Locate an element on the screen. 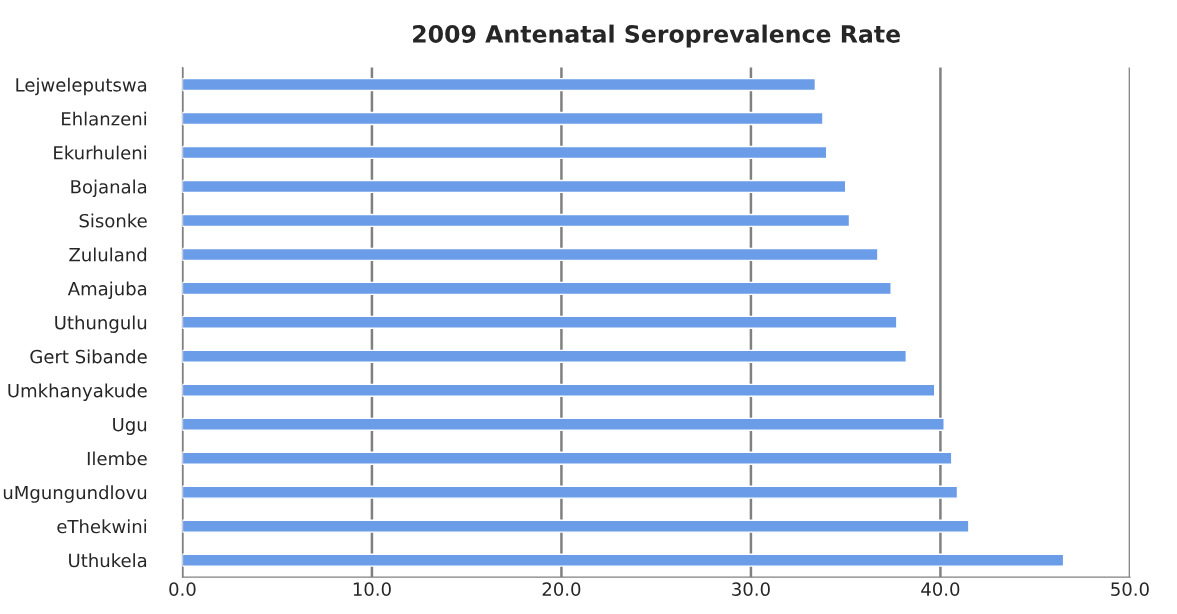 The image size is (1177, 614). y-tick-label: uMgungundlovu is located at coordinates (75, 494).